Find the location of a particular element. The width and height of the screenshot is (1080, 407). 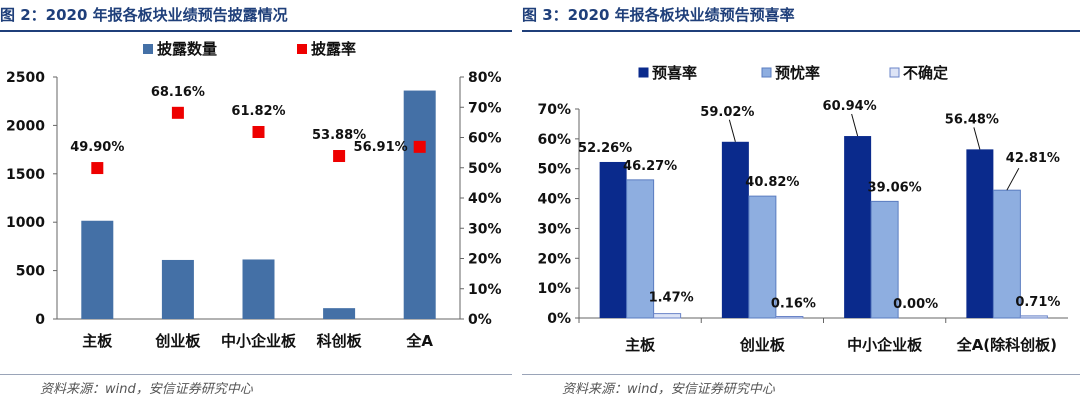

figure-3-bottom-rule is located at coordinates (801, 374).